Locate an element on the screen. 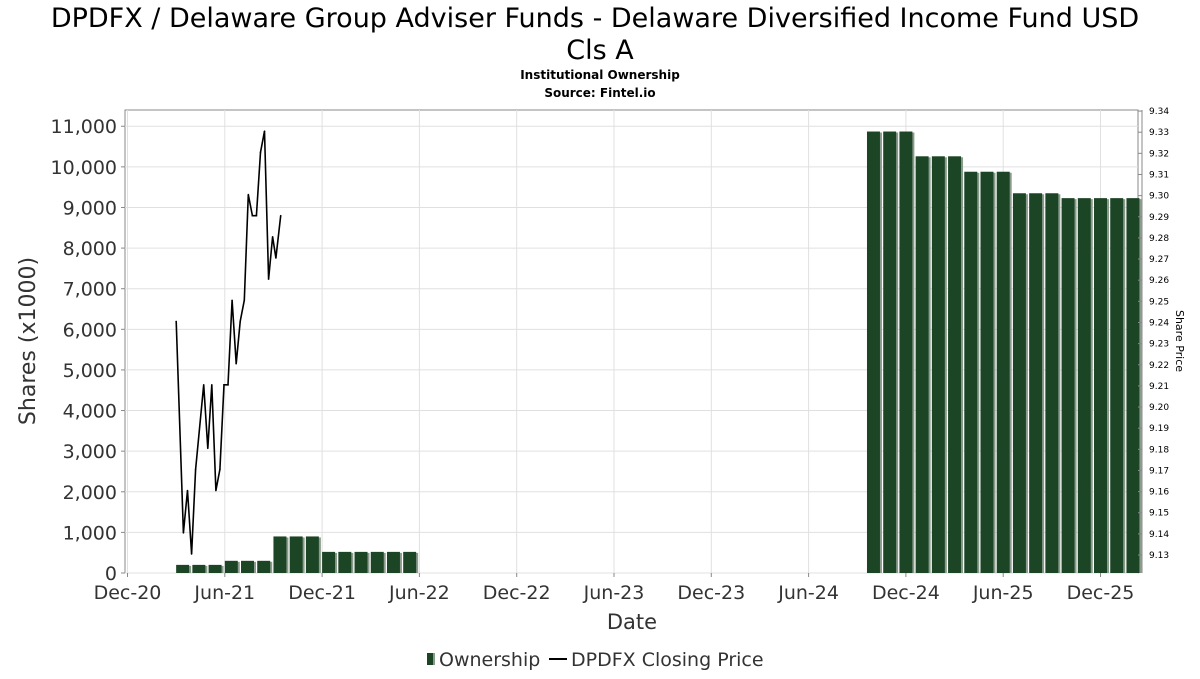  legend-price-label: DPDFX Closing Price is located at coordinates (667, 660).